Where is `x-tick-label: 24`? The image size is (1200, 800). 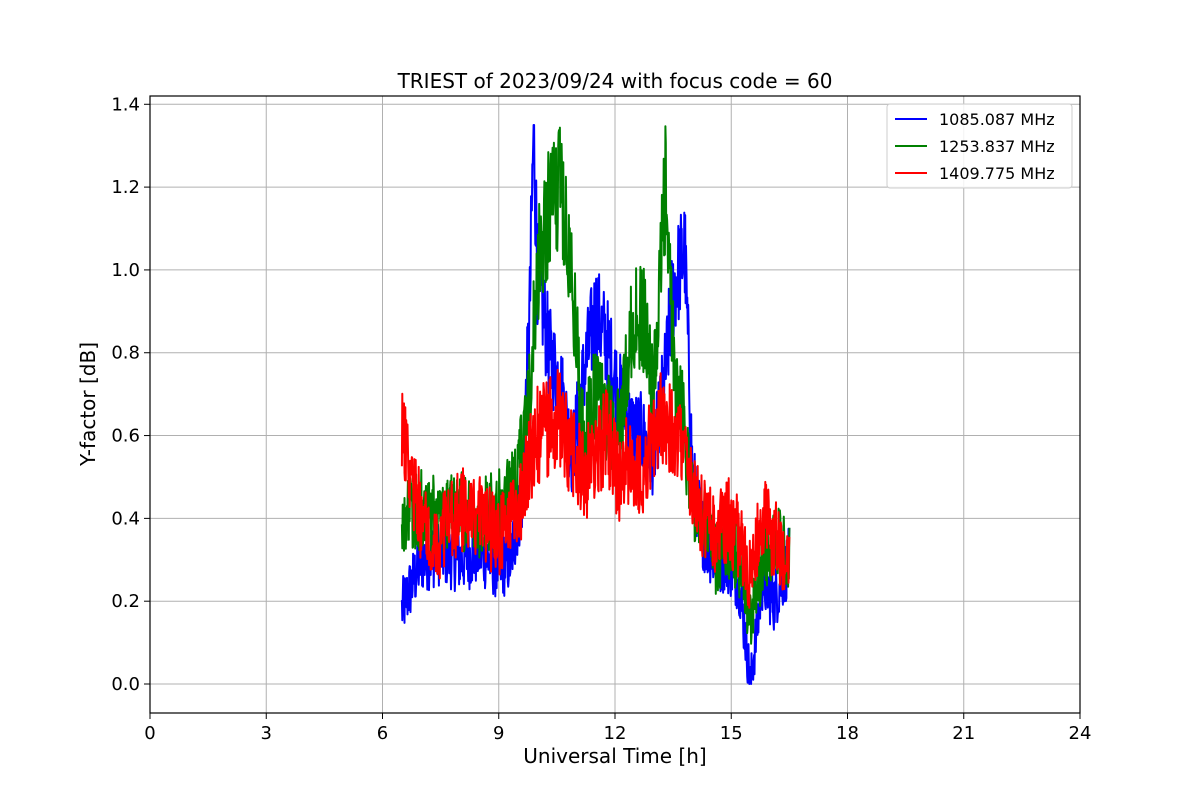 x-tick-label: 24 is located at coordinates (1080, 733).